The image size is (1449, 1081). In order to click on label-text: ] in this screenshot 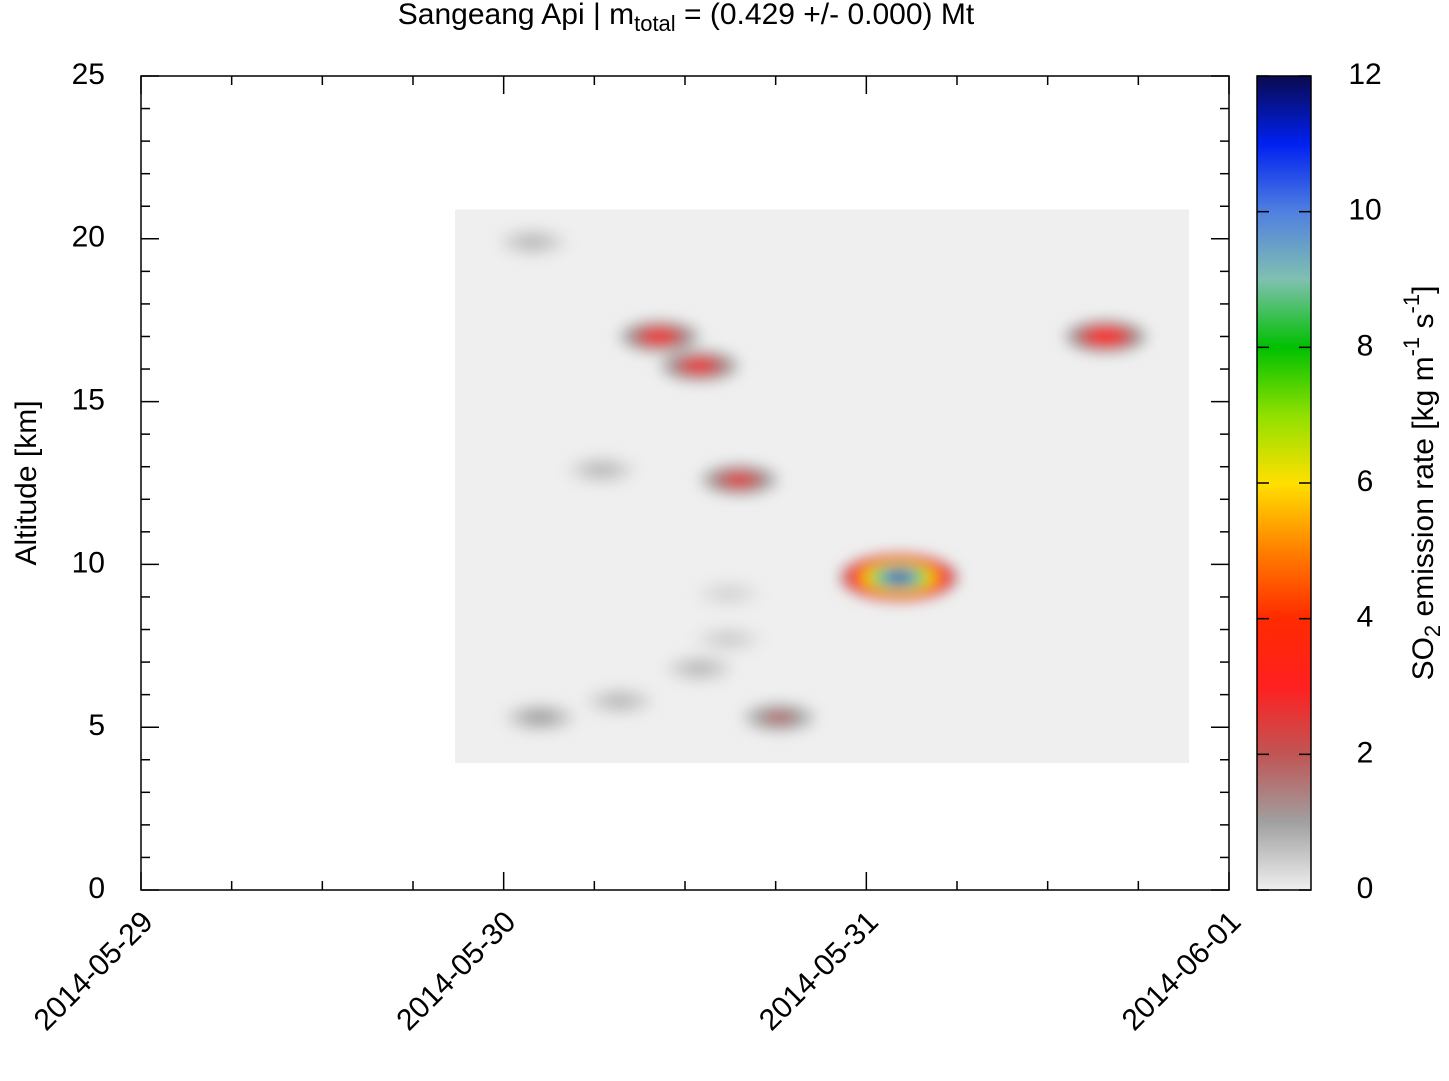, I will do `click(1423, 290)`.